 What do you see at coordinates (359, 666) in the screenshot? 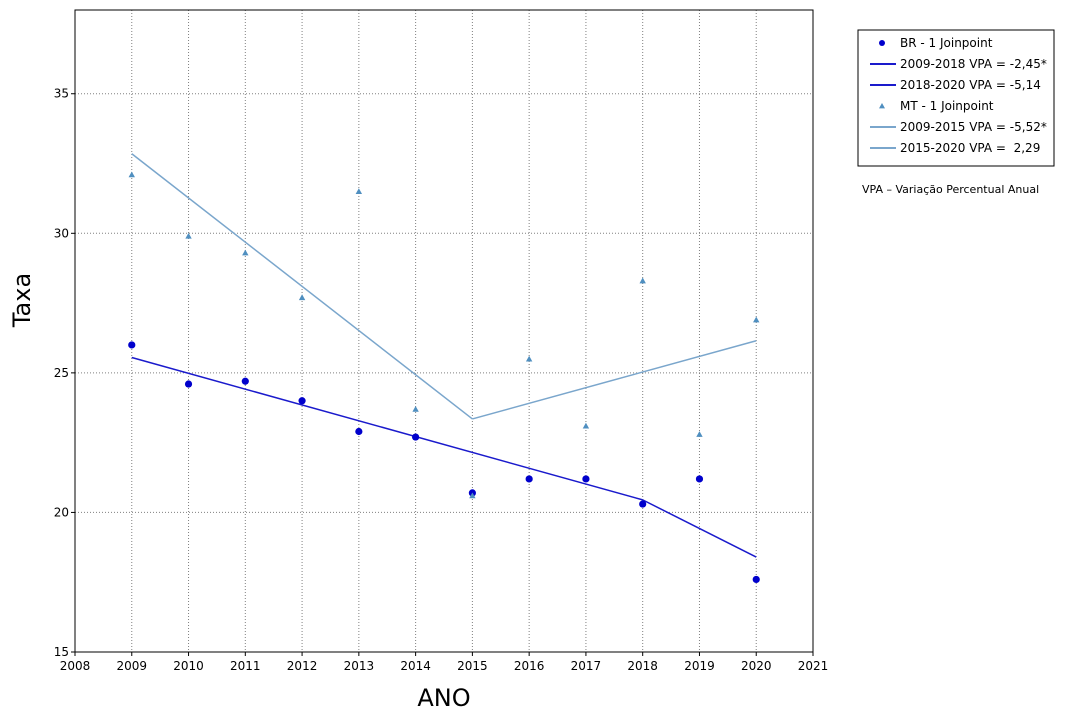
I see `x-tick-label: 2013` at bounding box center [359, 666].